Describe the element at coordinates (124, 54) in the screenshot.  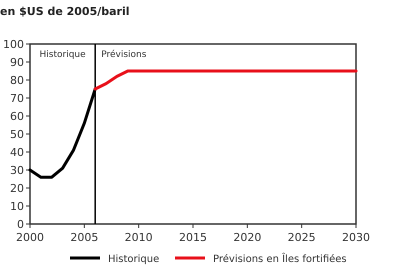
I see `annotation: Prévisions` at that location.